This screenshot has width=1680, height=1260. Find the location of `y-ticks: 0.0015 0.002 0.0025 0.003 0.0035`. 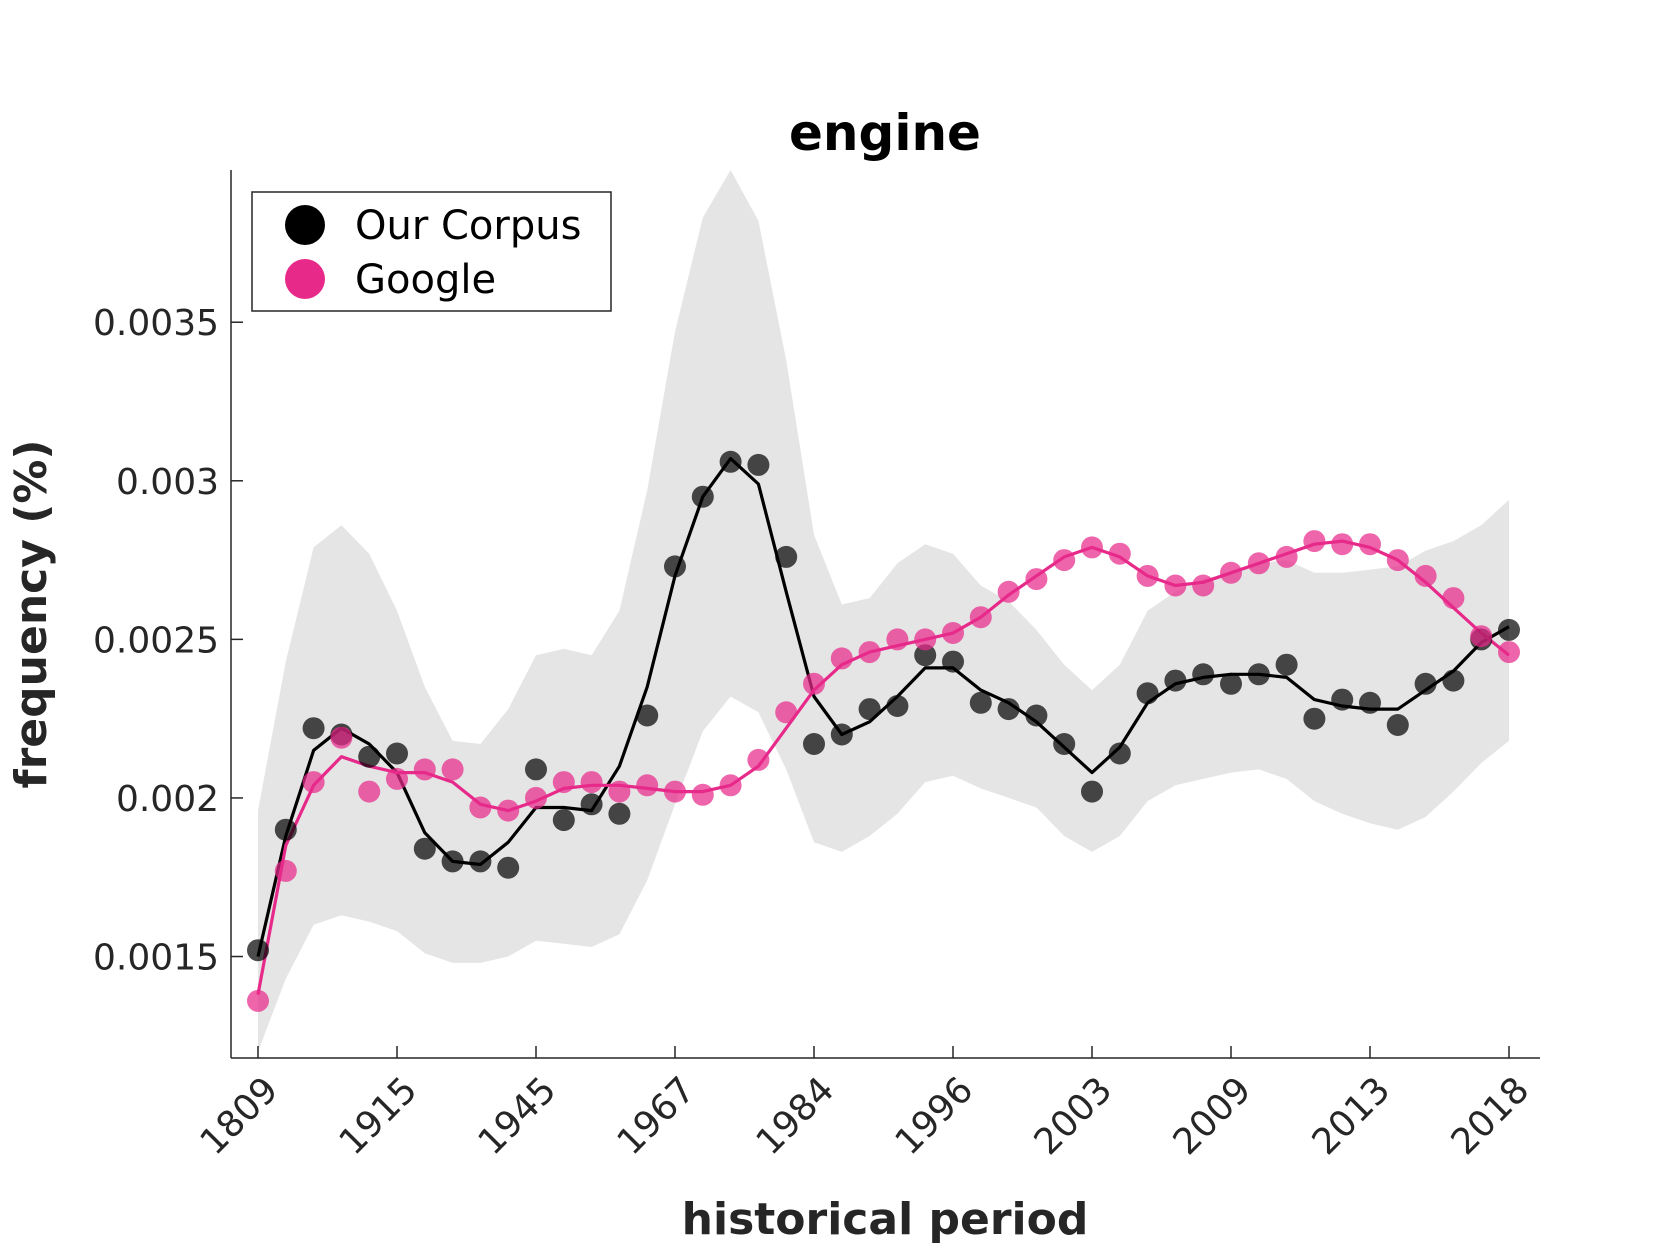

y-ticks: 0.0015 0.002 0.0025 0.003 0.0035 is located at coordinates (168, 641).